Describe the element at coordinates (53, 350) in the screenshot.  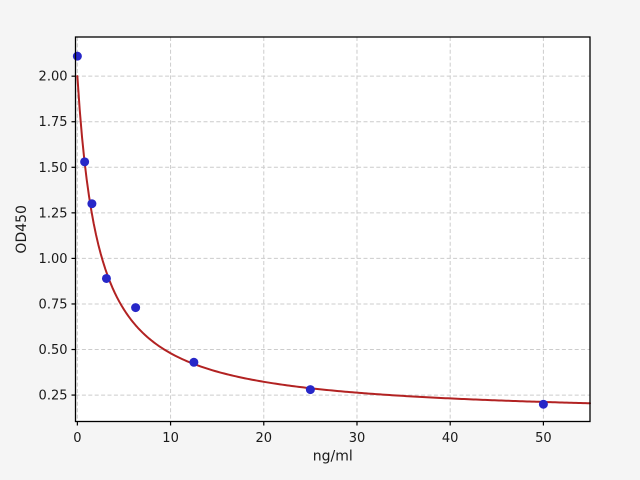
I see `y-tick-label: 0.50` at that location.